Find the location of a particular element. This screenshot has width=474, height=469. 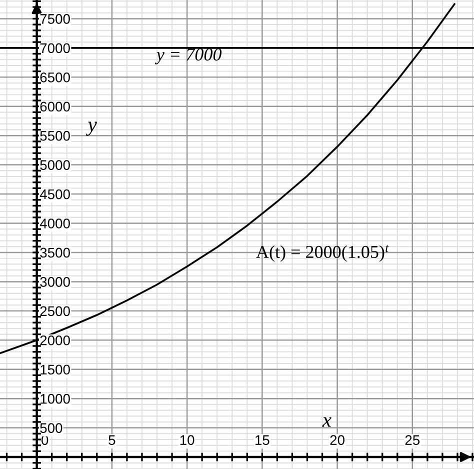

y-tick-label: 1000 is located at coordinates (55, 399).